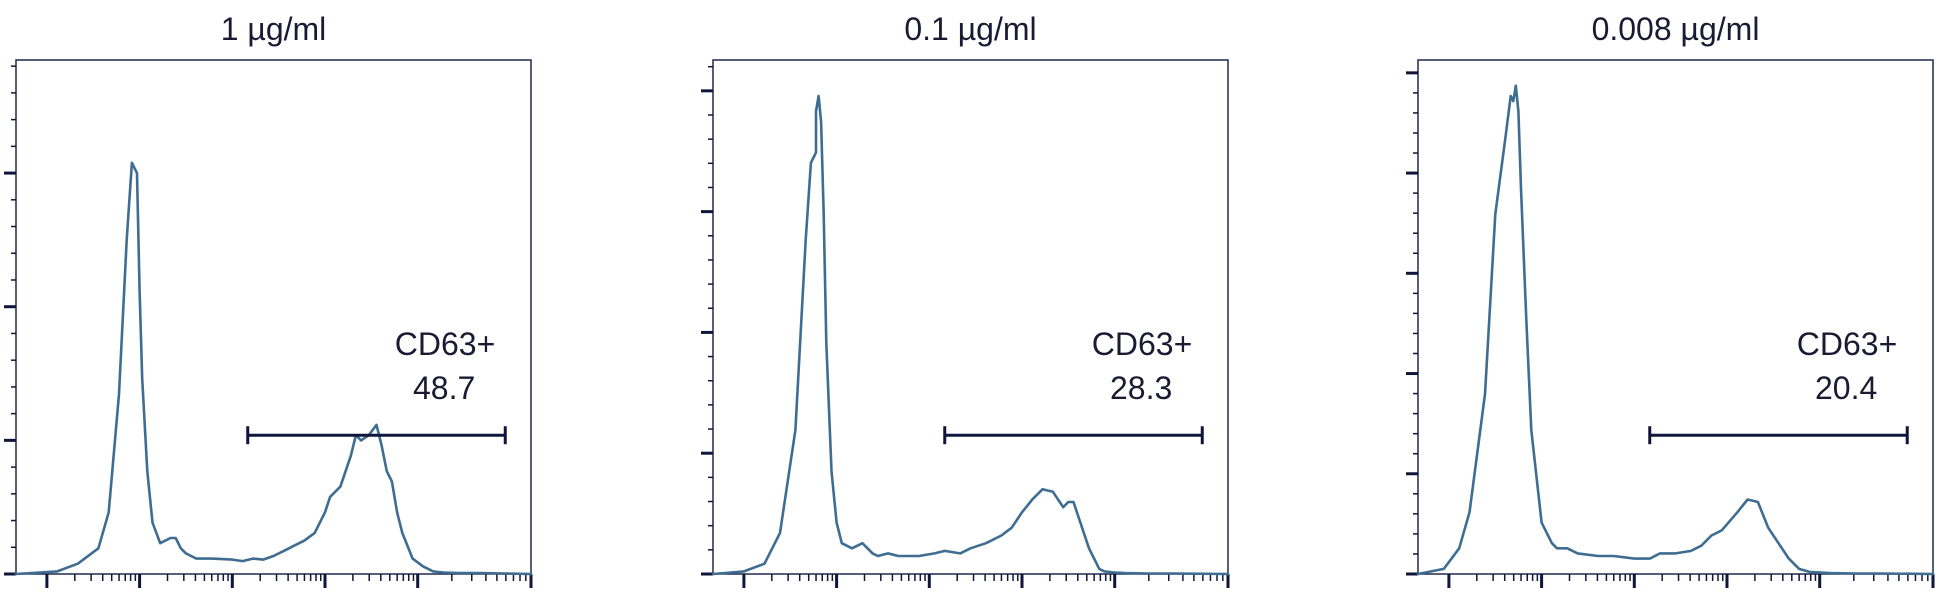  I want to click on panel-title: 0.008 µg/ml, so click(1676, 29).